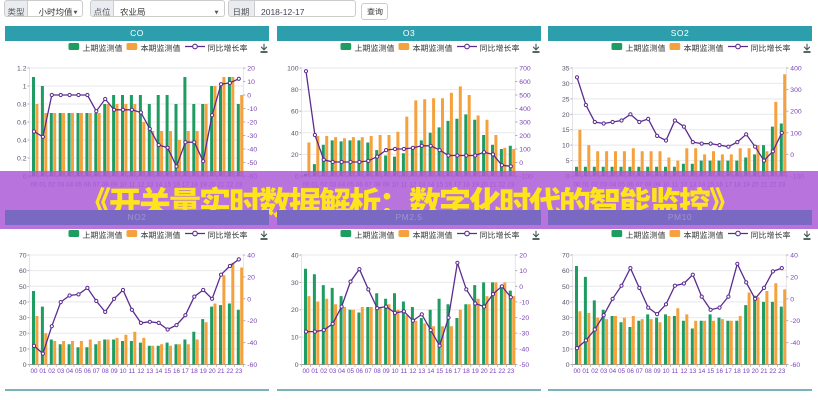  What do you see at coordinates (342, 371) in the screenshot?
I see `svg-text: 04` at bounding box center [342, 371].